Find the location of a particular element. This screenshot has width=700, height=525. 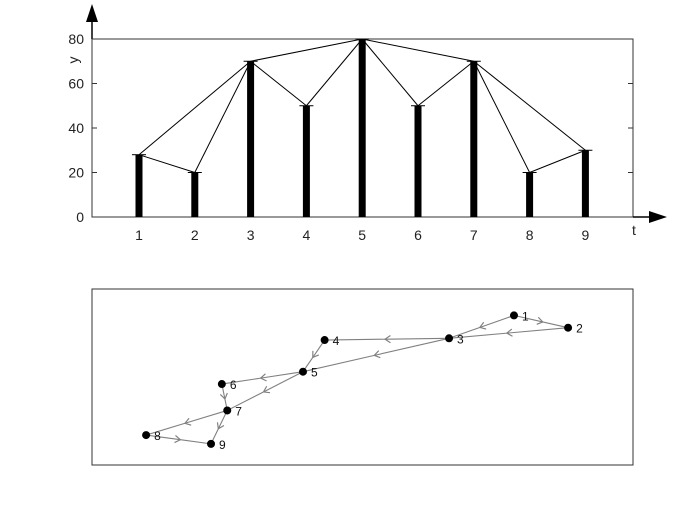

node-label-6: 6 is located at coordinates (233, 385).